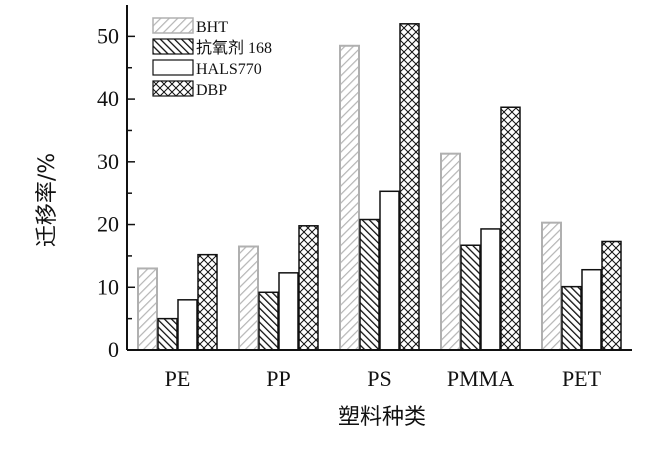 The height and width of the screenshot is (455, 652). I want to click on legend-label: 抗氧剂 168, so click(234, 48).